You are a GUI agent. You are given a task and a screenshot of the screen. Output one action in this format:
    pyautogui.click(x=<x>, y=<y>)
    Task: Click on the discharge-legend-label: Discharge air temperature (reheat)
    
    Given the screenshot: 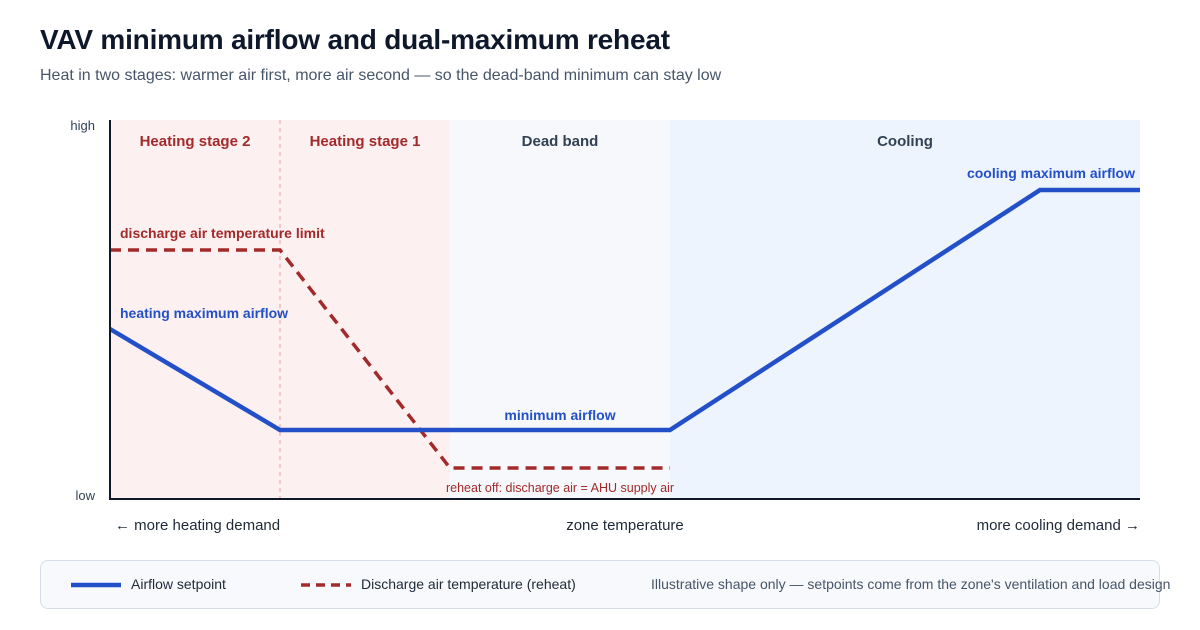 What is the action you would take?
    pyautogui.click(x=468, y=584)
    